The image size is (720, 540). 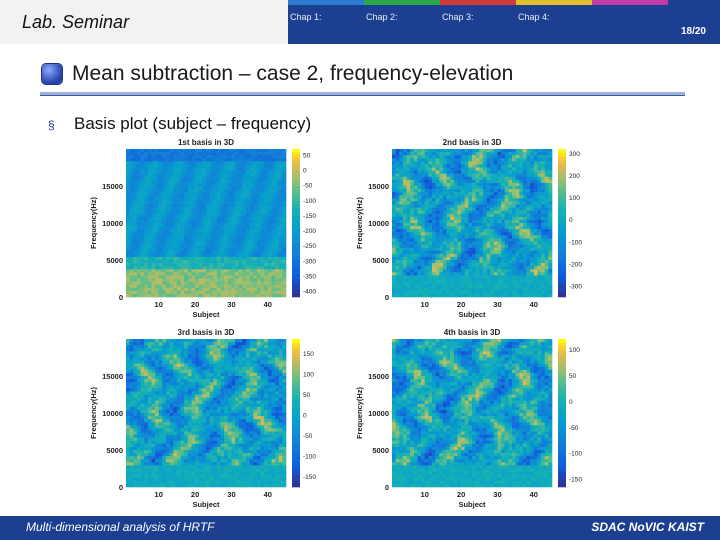 I want to click on chapter-tab-1: Chap 1:, so click(x=326, y=22).